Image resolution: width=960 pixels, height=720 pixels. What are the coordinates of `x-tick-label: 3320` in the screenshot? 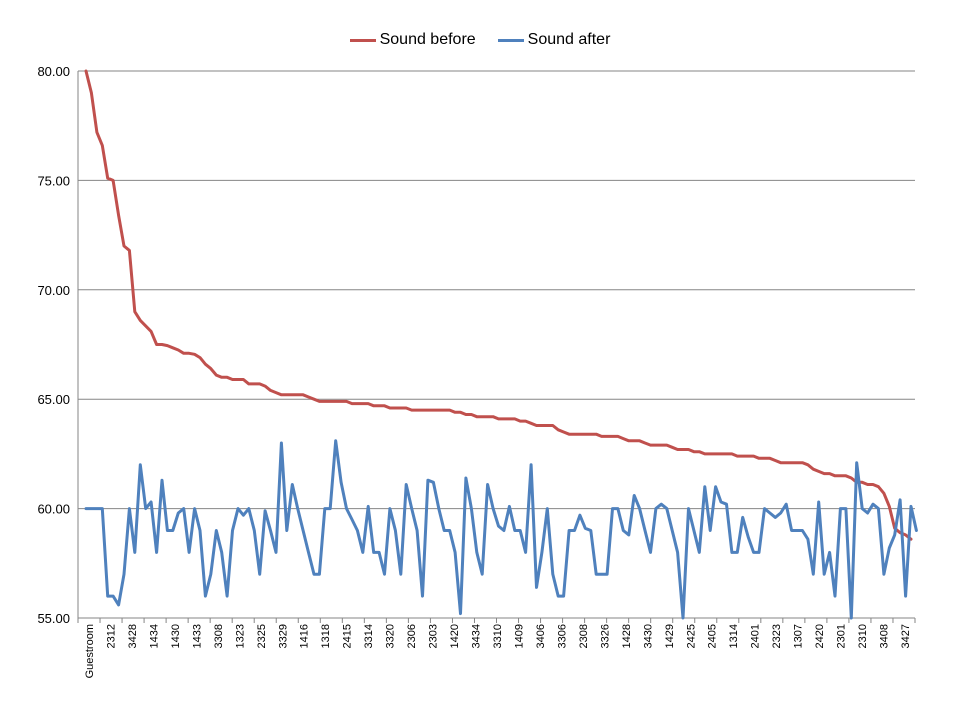 It's located at (391, 636).